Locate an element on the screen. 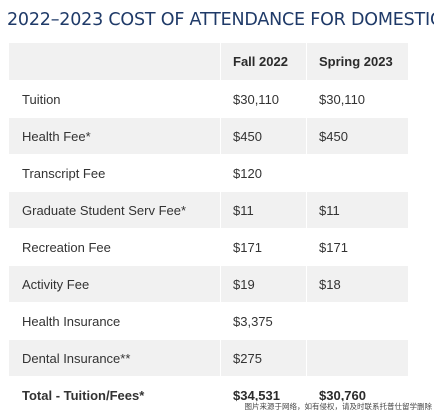  table-row: Health Insurance $3,375 is located at coordinates (208, 321).